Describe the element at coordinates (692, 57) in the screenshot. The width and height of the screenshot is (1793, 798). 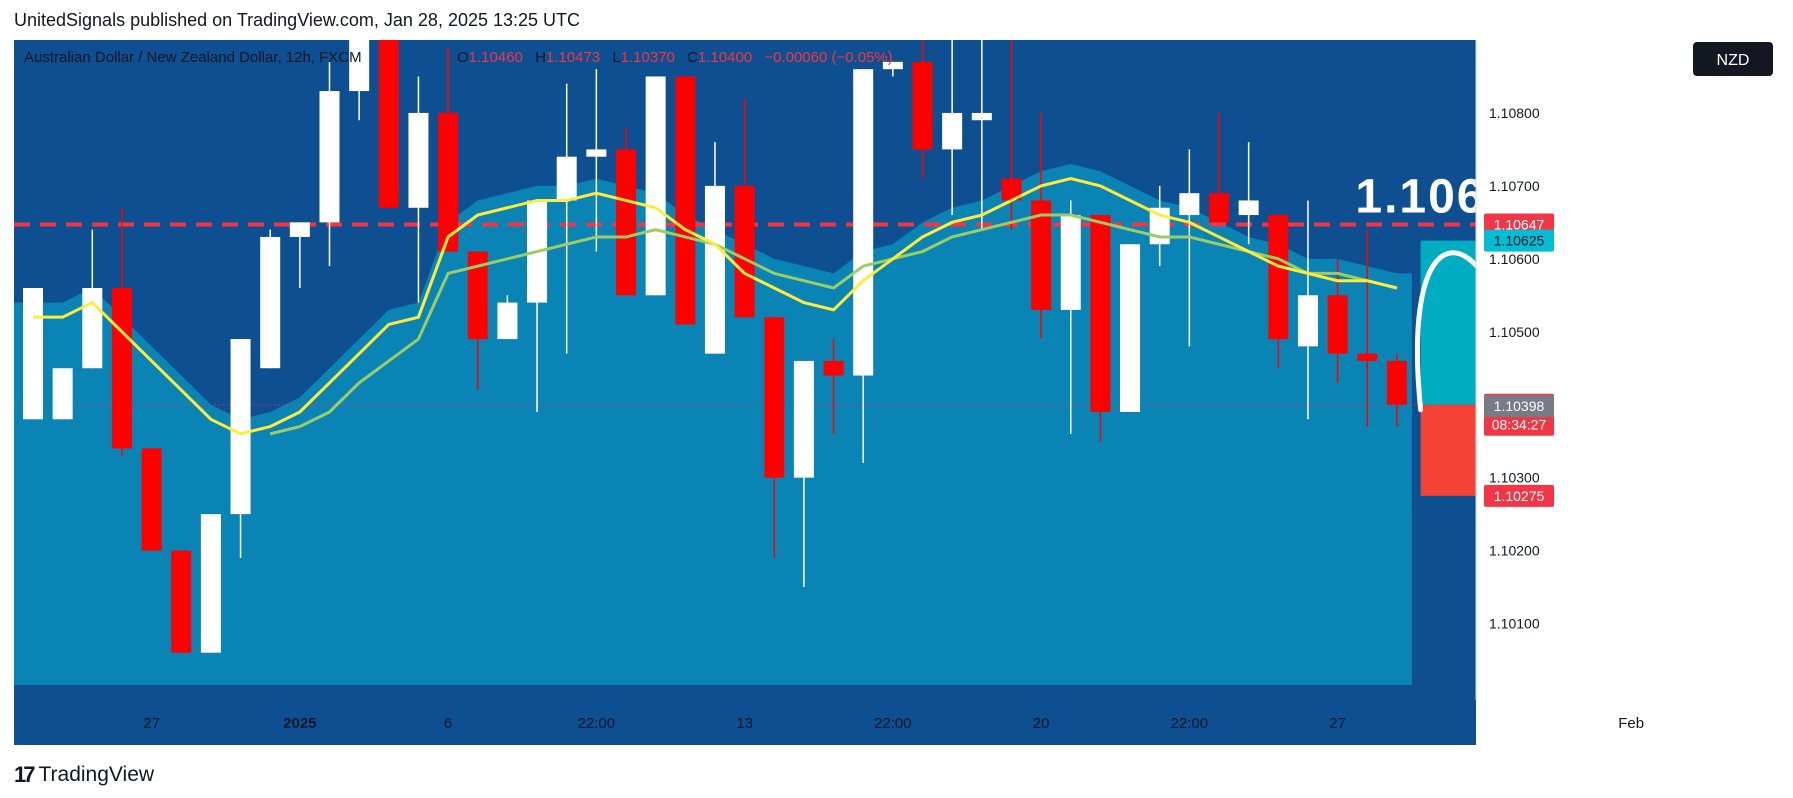
I see `ohlc-close-key: C` at that location.